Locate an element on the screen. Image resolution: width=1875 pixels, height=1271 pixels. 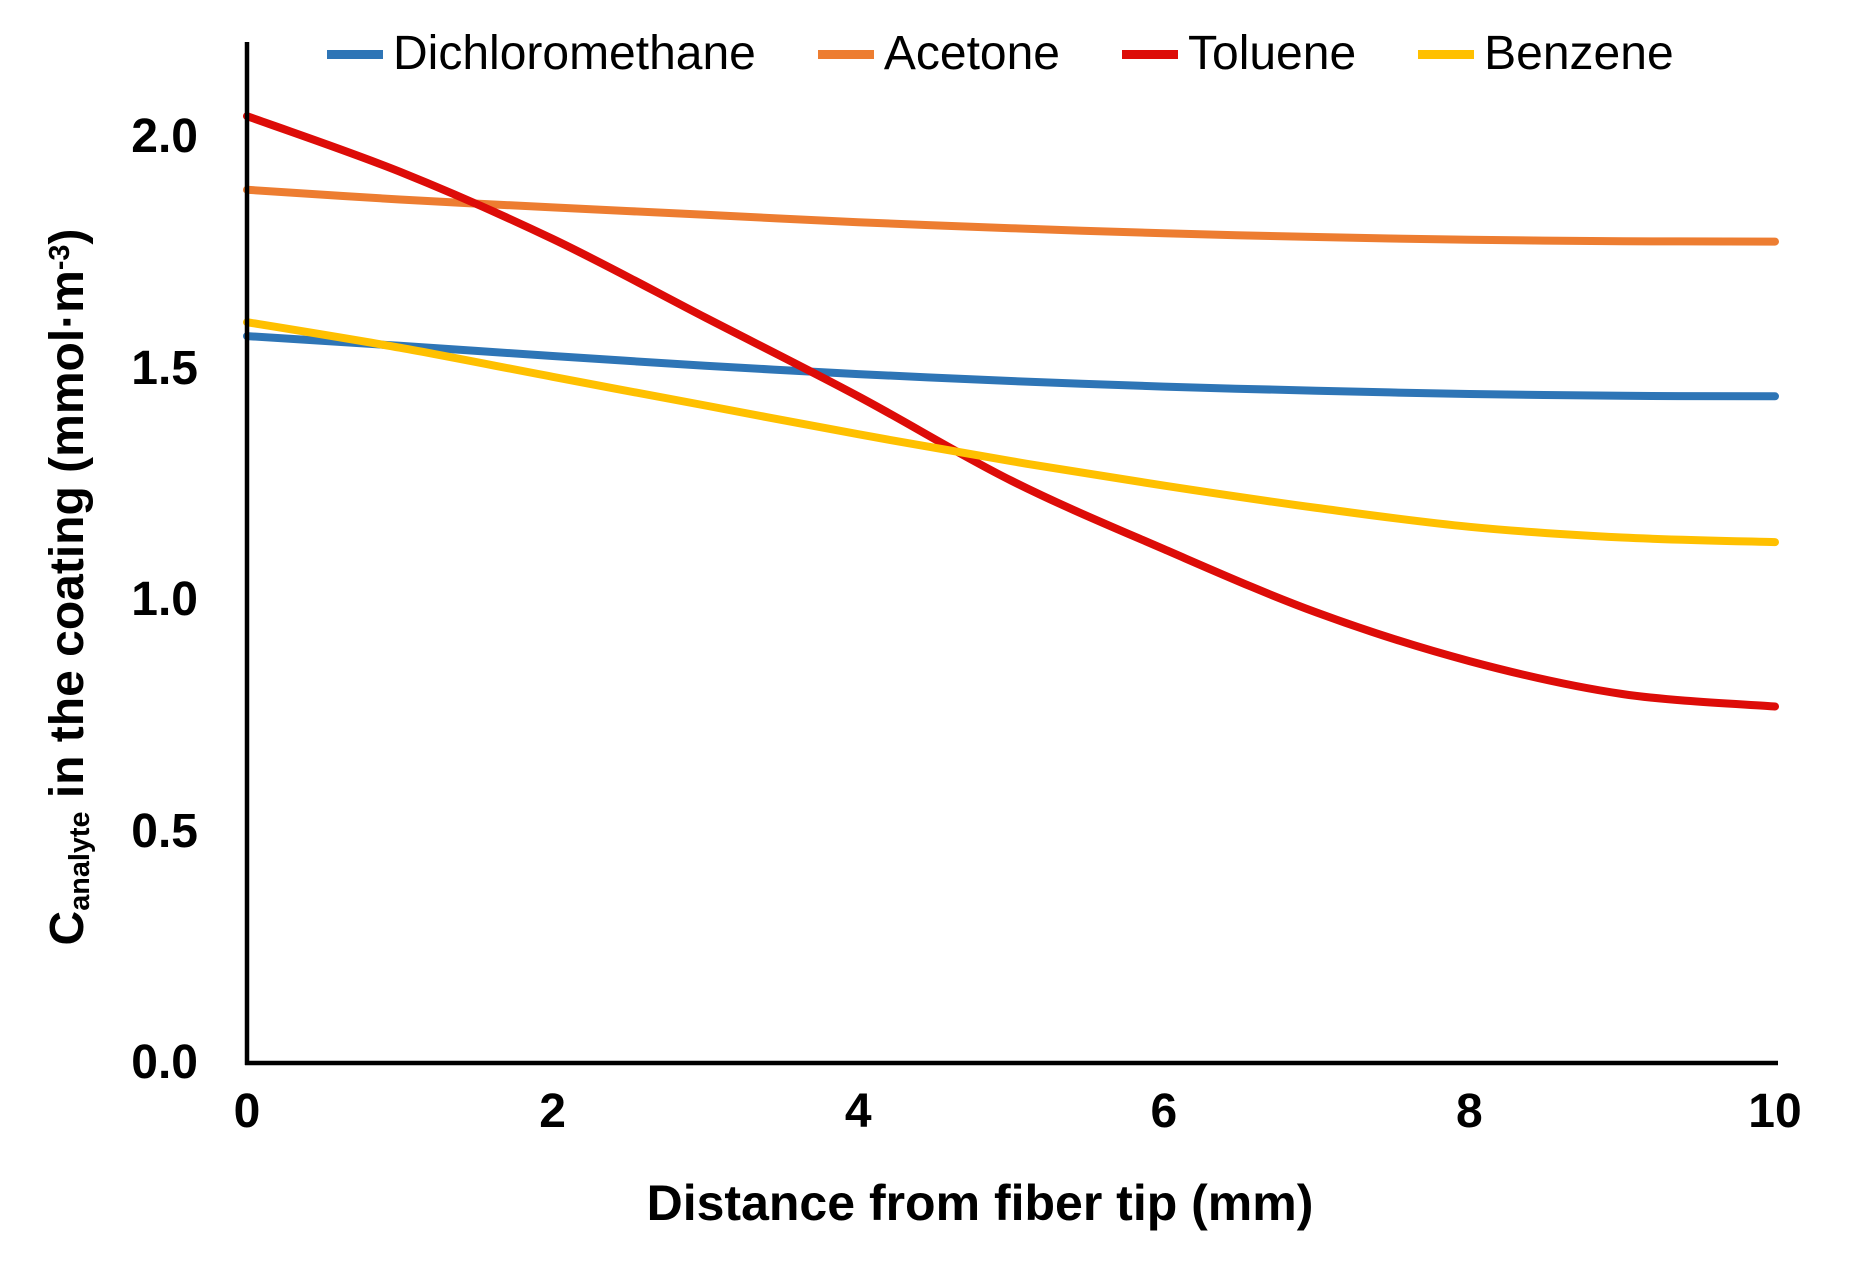
x-axis-title: Distance from fiber tip (mm) is located at coordinates (980, 1203).